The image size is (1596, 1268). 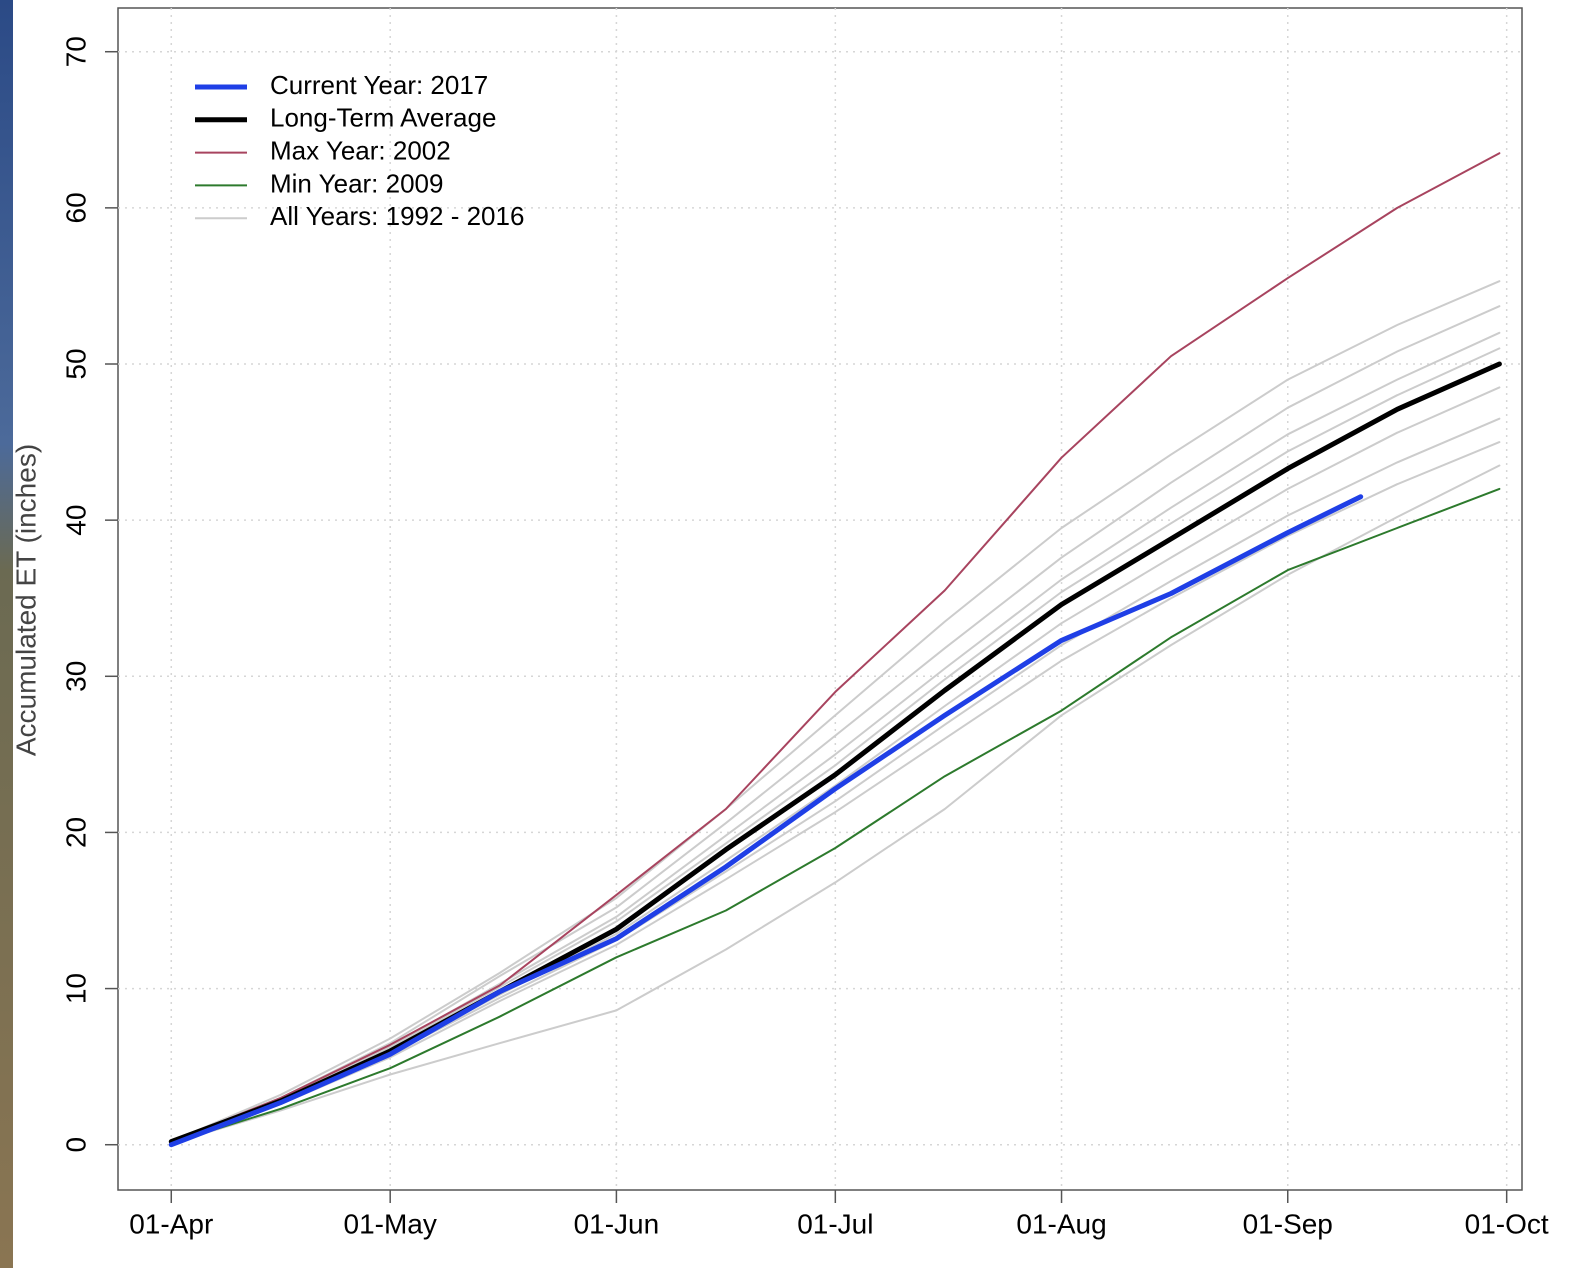 What do you see at coordinates (383, 118) in the screenshot?
I see `legend-label: Long-Term Average` at bounding box center [383, 118].